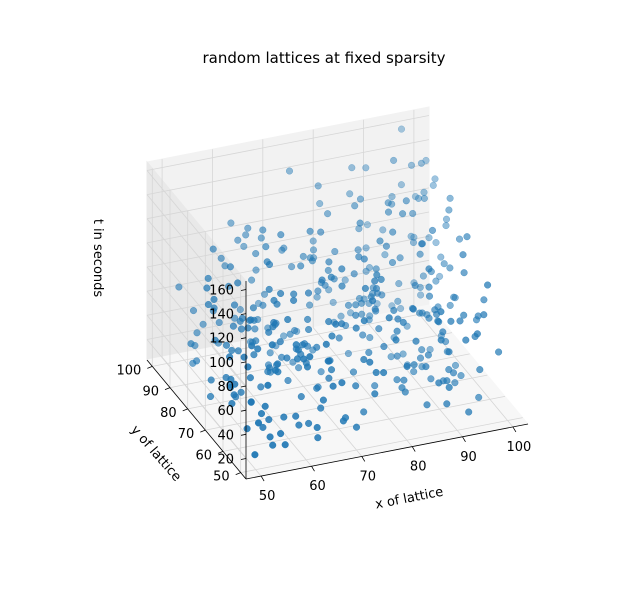  What do you see at coordinates (267, 496) in the screenshot?
I see `x-tick-label: 50` at bounding box center [267, 496].